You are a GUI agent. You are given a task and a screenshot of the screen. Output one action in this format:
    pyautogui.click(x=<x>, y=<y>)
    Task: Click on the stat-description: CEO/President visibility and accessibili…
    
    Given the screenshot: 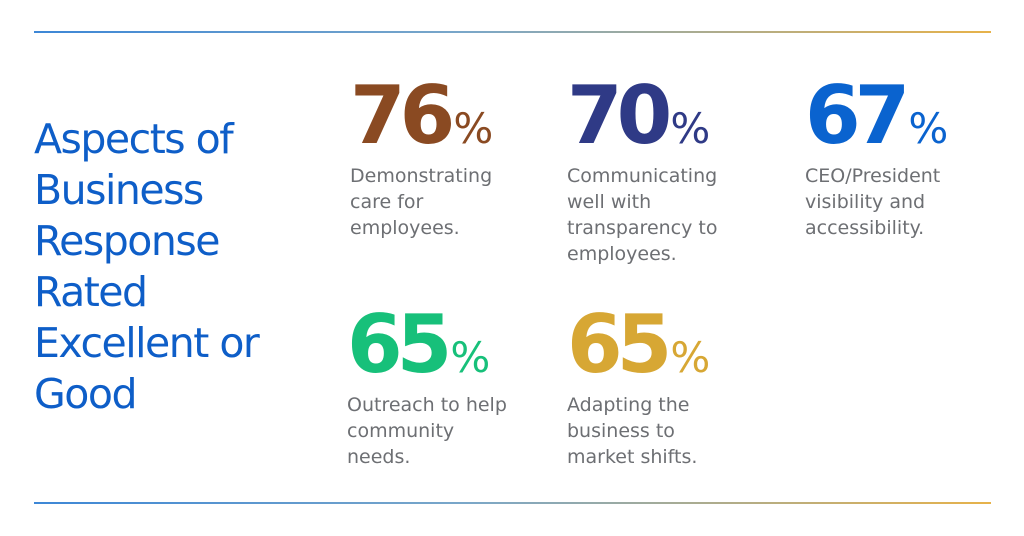 What is the action you would take?
    pyautogui.click(x=905, y=202)
    